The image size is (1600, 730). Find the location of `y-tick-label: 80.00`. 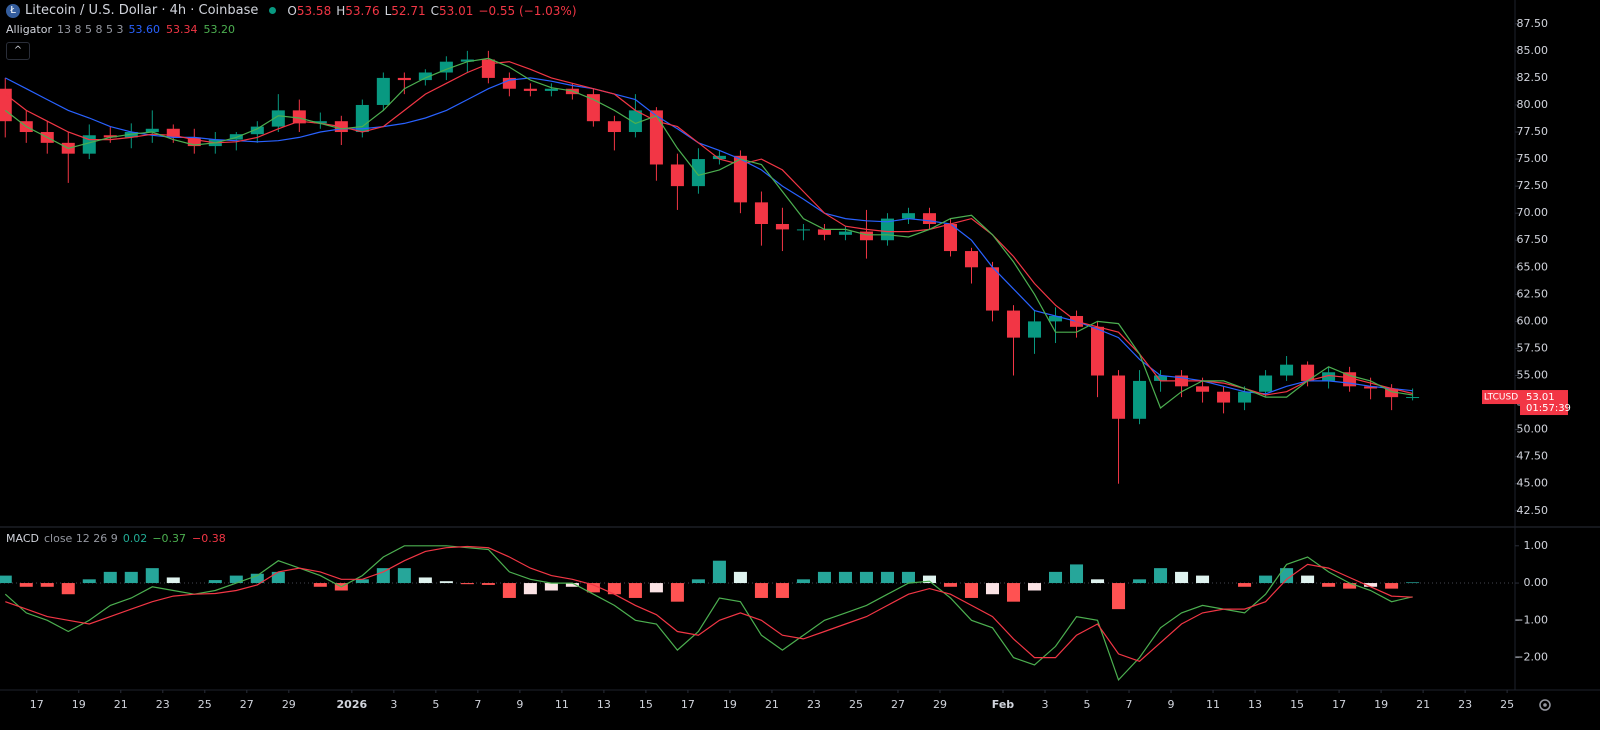

y-tick-label: 80.00 is located at coordinates (1533, 104).